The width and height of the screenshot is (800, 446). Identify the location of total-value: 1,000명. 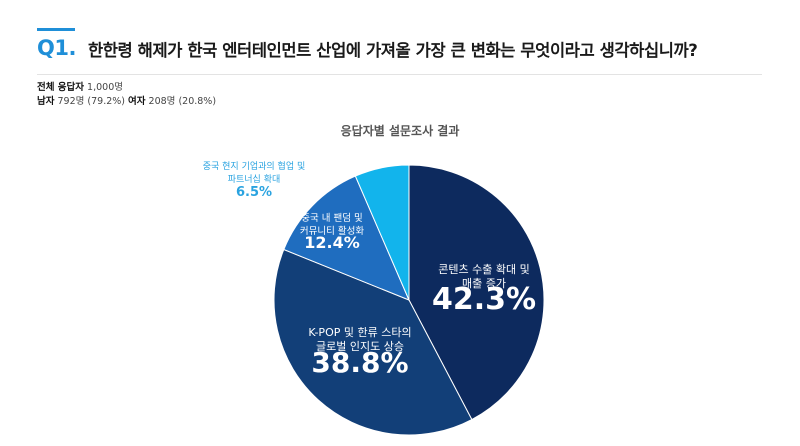
(105, 87).